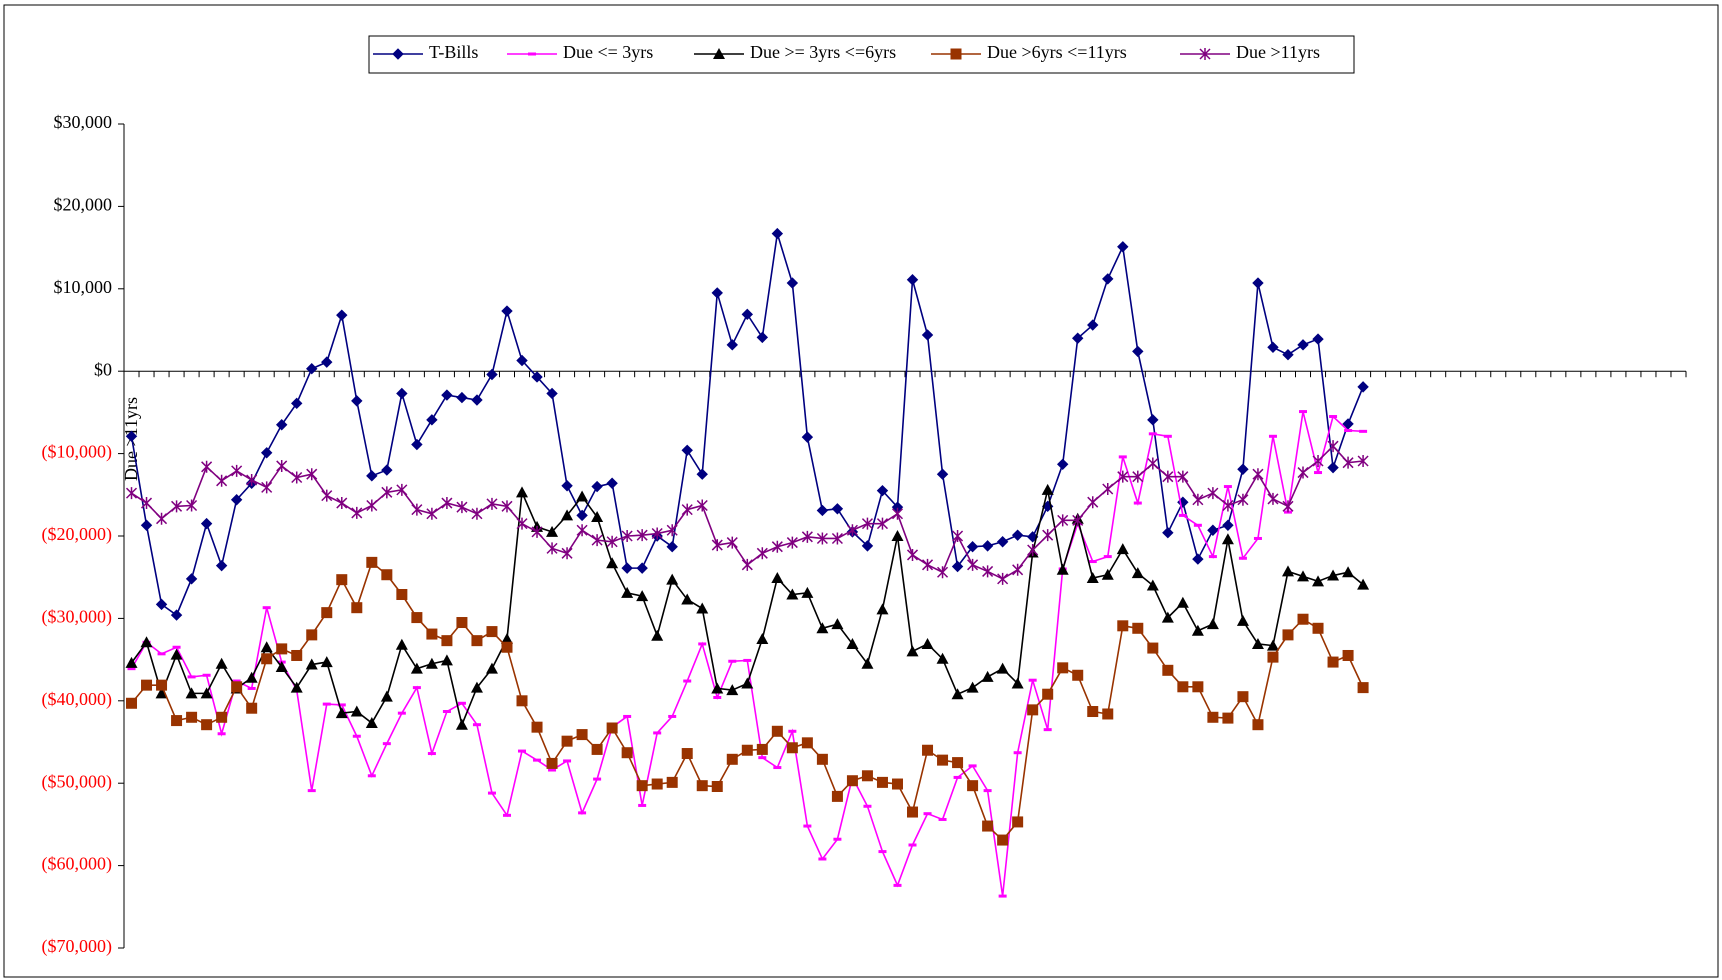 The height and width of the screenshot is (980, 1722). What do you see at coordinates (83, 122) in the screenshot?
I see `y-tick-label: $30,000` at bounding box center [83, 122].